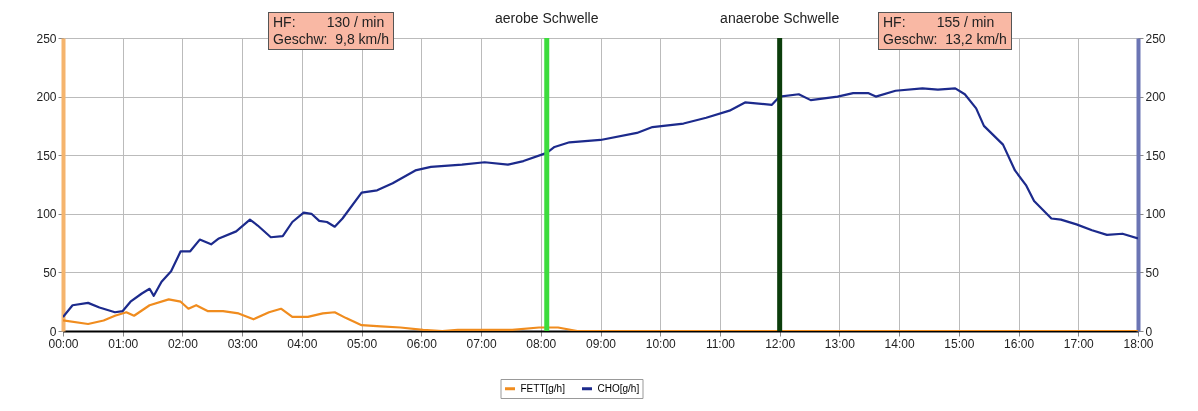 The height and width of the screenshot is (411, 1198). I want to click on x-tick-label: 15:00, so click(959, 343).